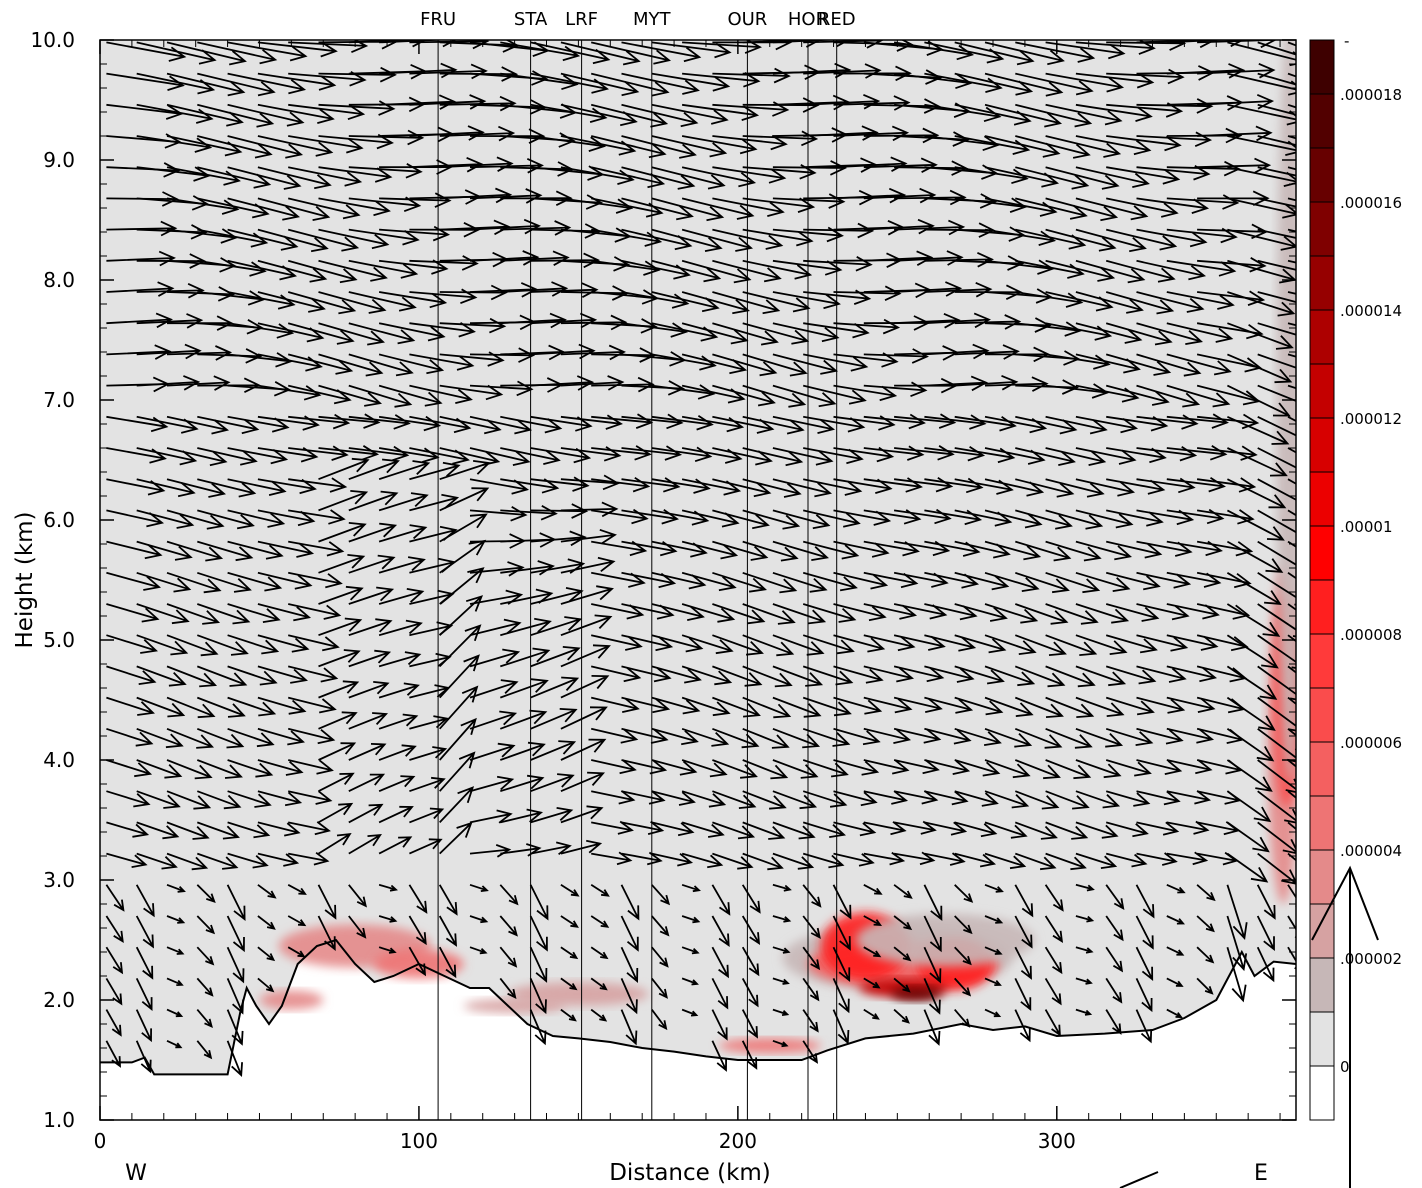 Image resolution: width=1422 pixels, height=1188 pixels. What do you see at coordinates (578, 994) in the screenshot?
I see `contour-blob` at bounding box center [578, 994].